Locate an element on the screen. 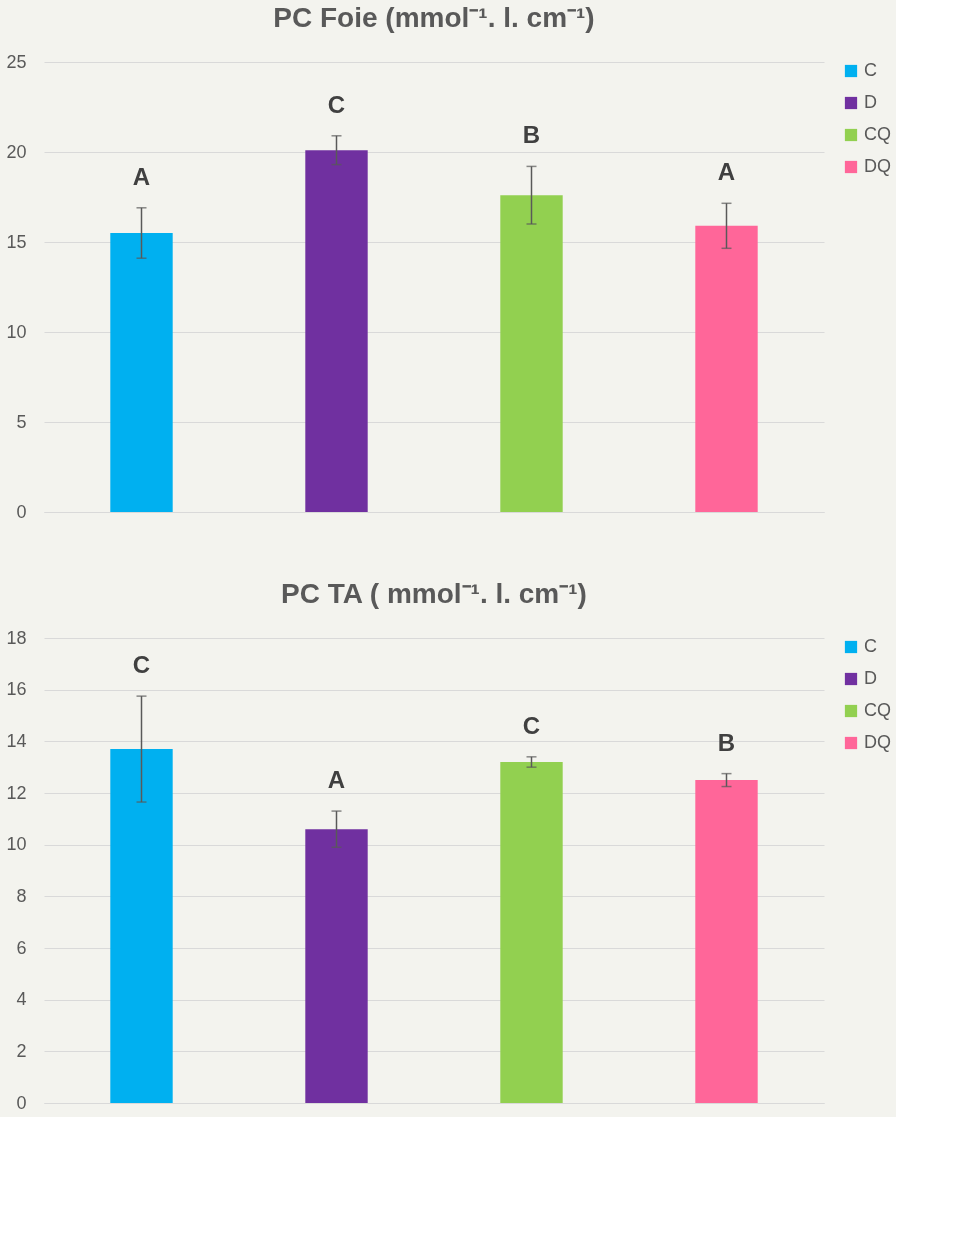 The width and height of the screenshot is (964, 1259). chart-title: PC Foie (mmol⁻¹. l. cm⁻¹) is located at coordinates (434, 17).